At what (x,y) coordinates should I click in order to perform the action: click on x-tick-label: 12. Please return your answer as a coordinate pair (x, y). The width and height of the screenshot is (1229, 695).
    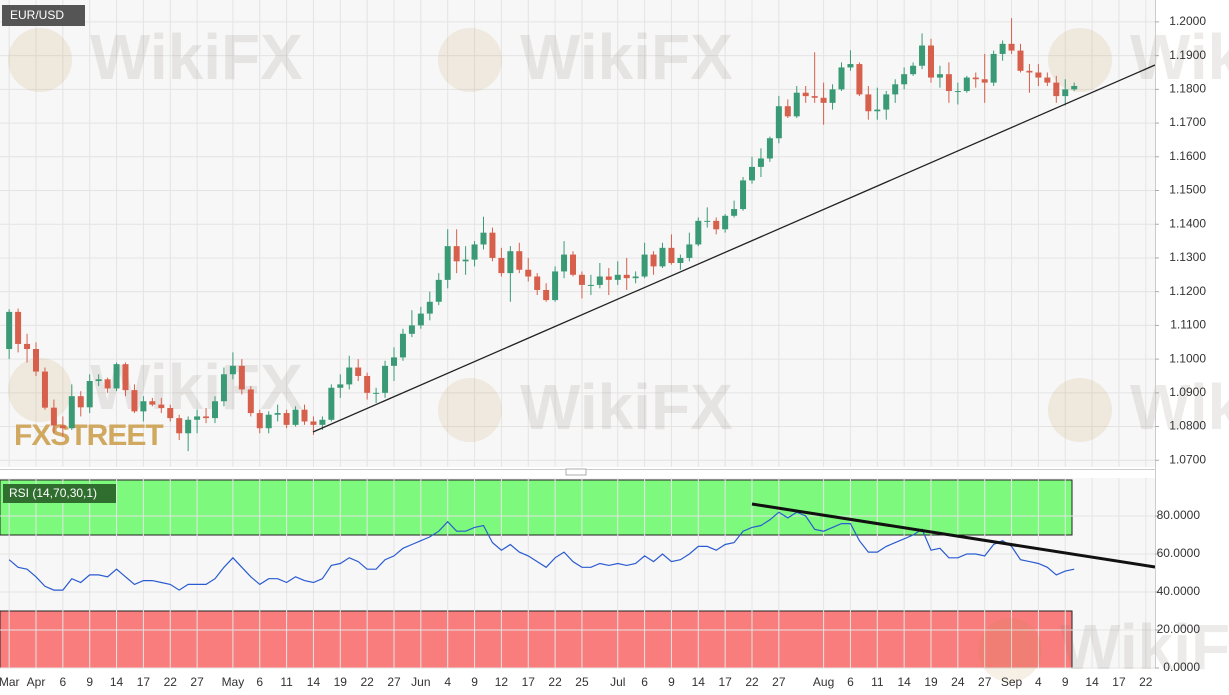
    Looking at the image, I should click on (502, 682).